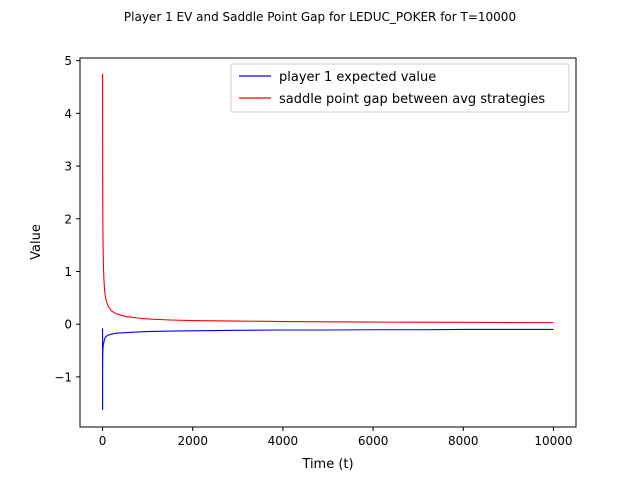  What do you see at coordinates (103, 441) in the screenshot?
I see `x-tick-label: 0` at bounding box center [103, 441].